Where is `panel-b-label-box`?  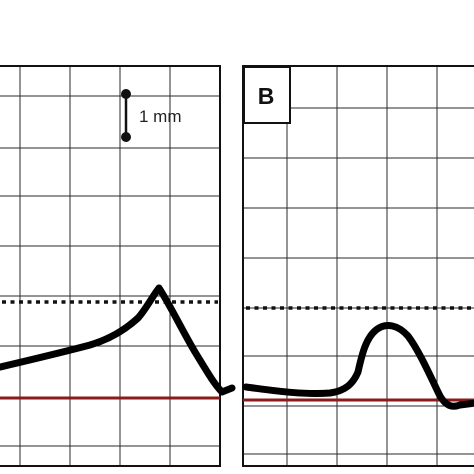 panel-b-label-box is located at coordinates (267, 95).